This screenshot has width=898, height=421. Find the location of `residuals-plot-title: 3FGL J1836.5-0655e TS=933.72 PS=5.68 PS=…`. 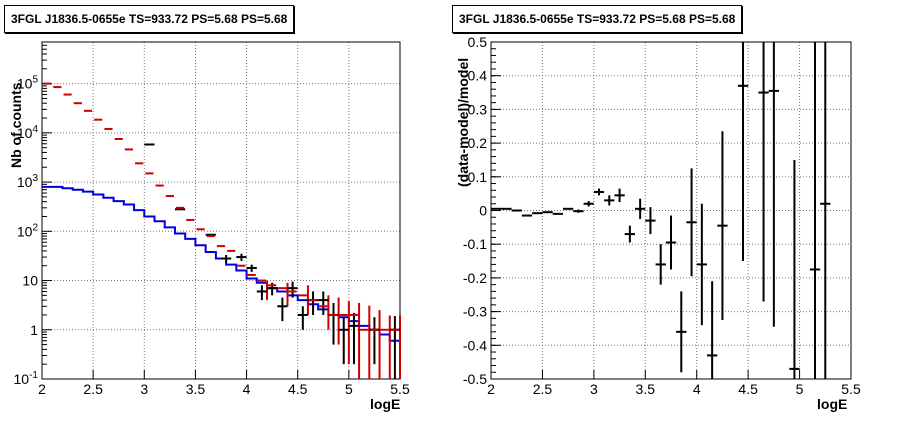

residuals-plot-title: 3FGL J1836.5-0655e TS=933.72 PS=5.68 PS=… is located at coordinates (597, 19).